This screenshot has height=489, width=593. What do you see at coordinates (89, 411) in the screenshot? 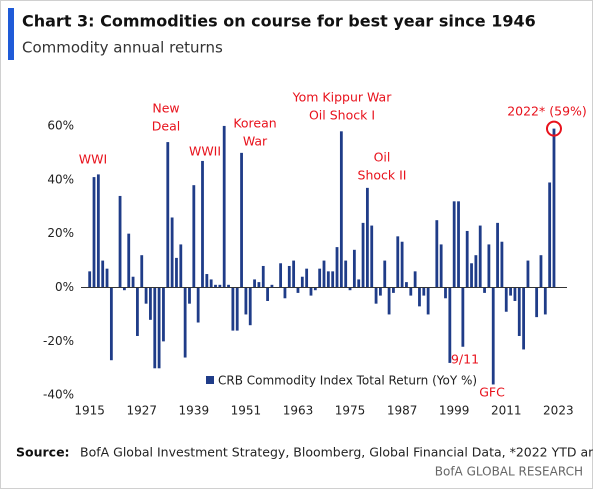
I see `x-tick-label: 1915` at bounding box center [89, 411].